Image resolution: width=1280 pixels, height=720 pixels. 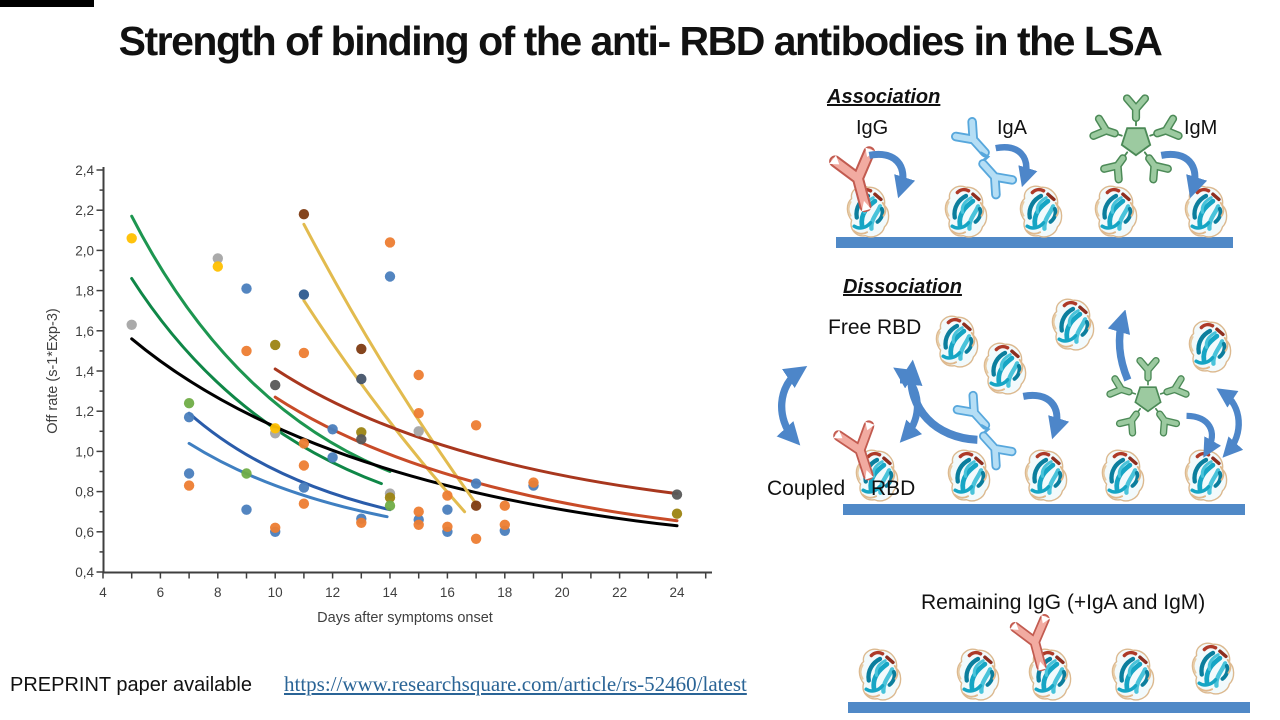 What do you see at coordinates (893, 488) in the screenshot?
I see `coupled-rbd-label: RBD` at bounding box center [893, 488].